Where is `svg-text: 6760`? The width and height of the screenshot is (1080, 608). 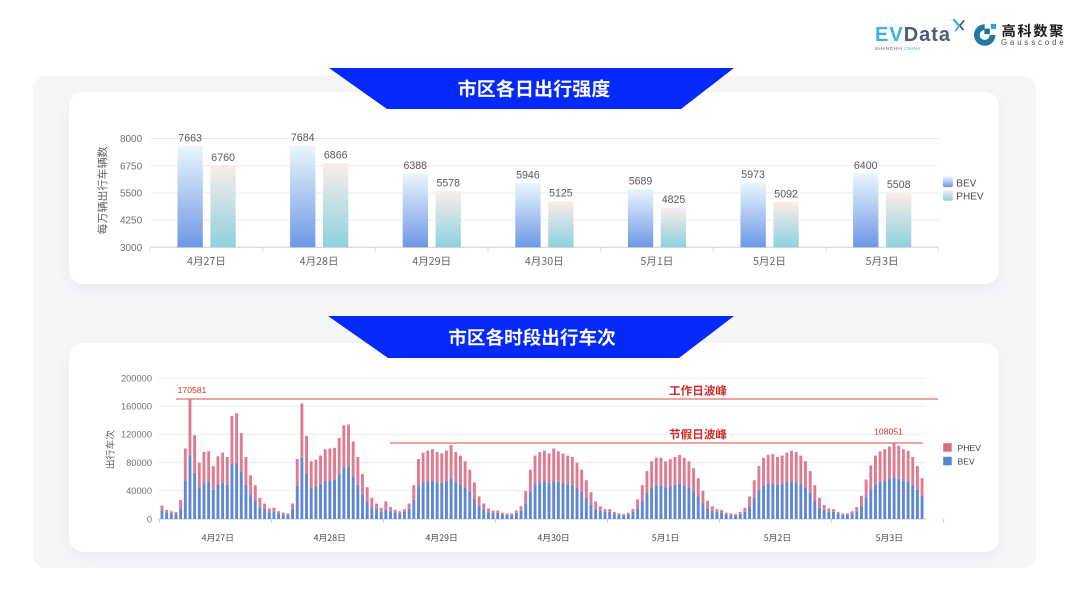
svg-text: 6760 is located at coordinates (223, 158).